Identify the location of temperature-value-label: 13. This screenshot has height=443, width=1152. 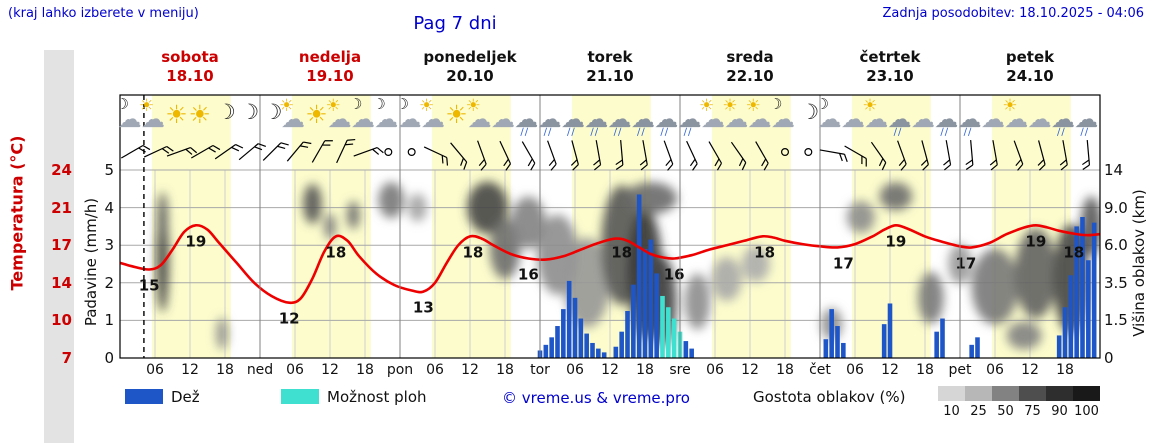
(423, 308).